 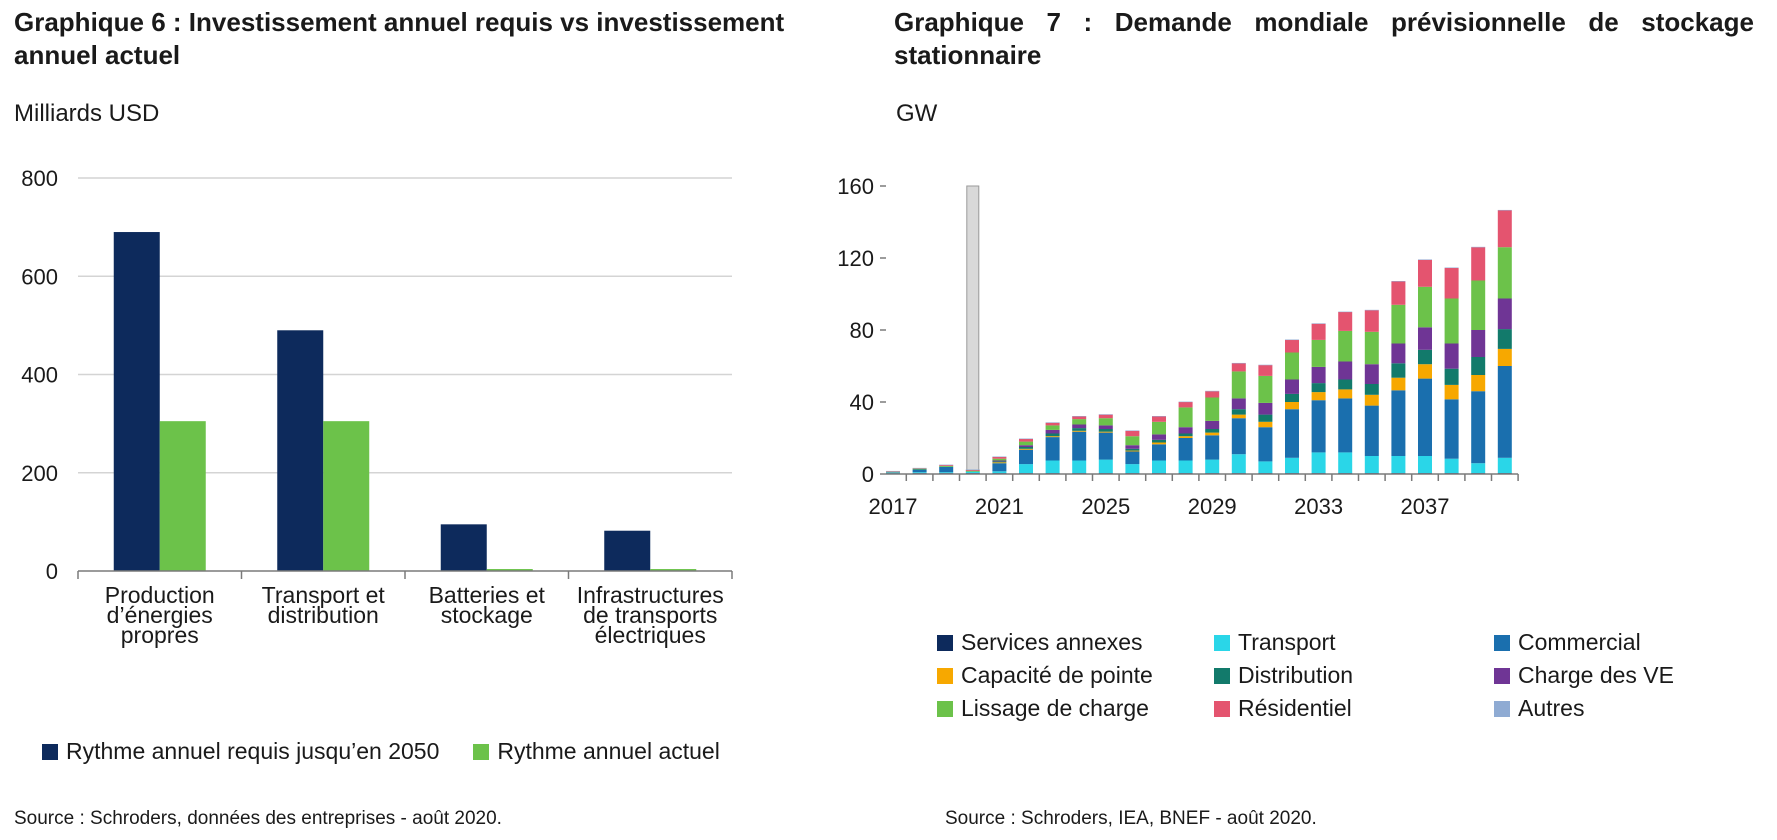 What do you see at coordinates (650, 615) in the screenshot?
I see `category-label: Infrastructures de transports électriques` at bounding box center [650, 615].